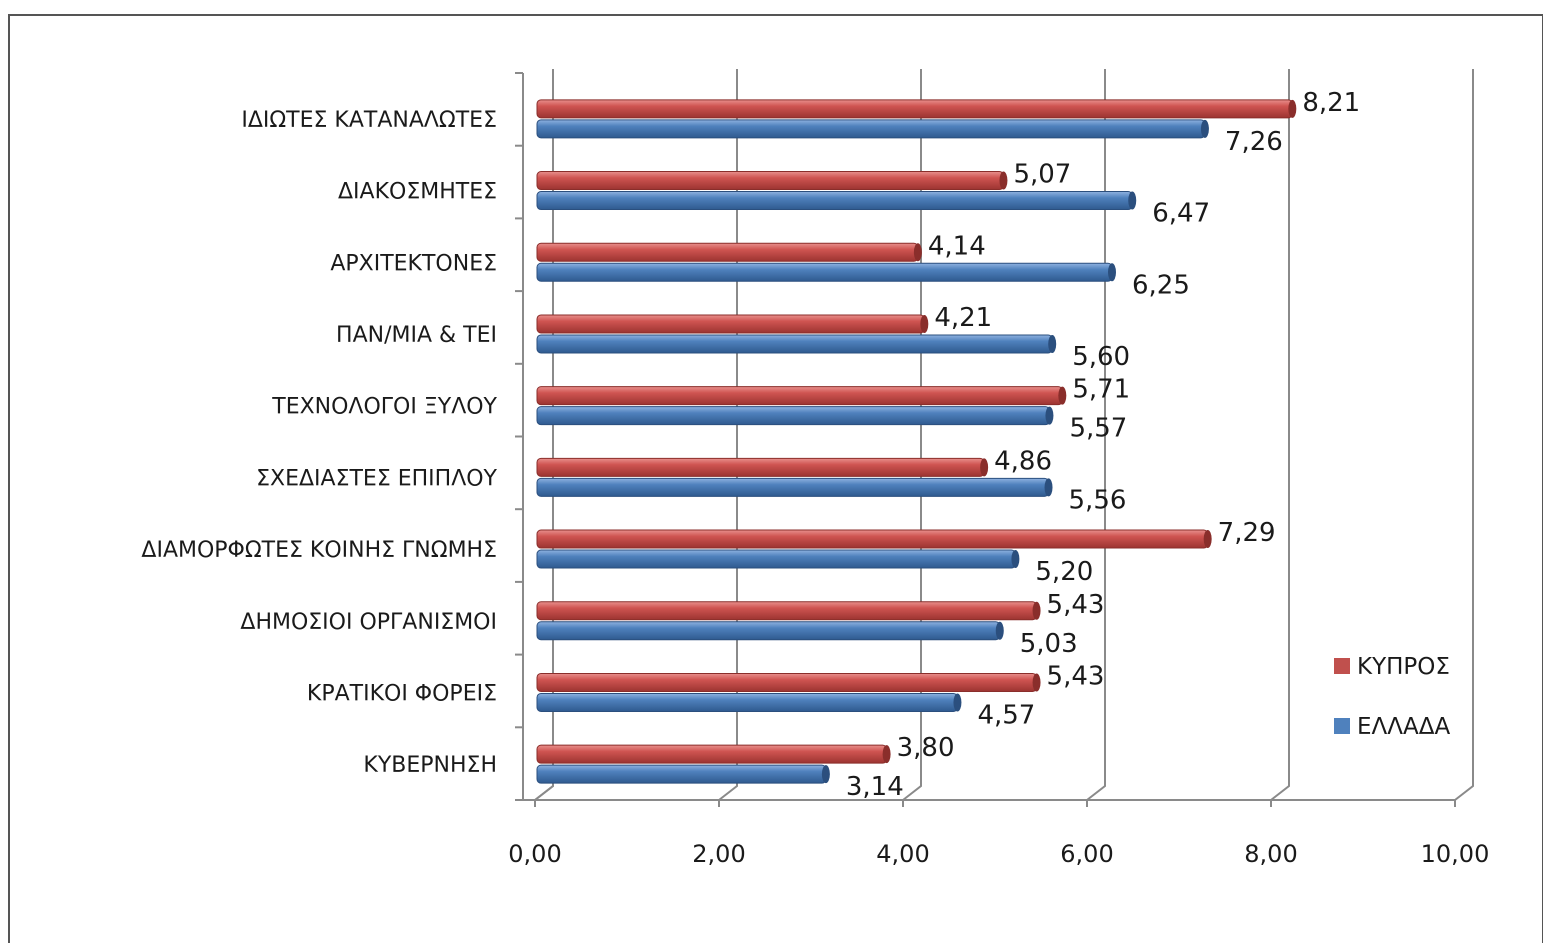 The image size is (1543, 943). I want to click on category-axis-wall, so click(544, 435).